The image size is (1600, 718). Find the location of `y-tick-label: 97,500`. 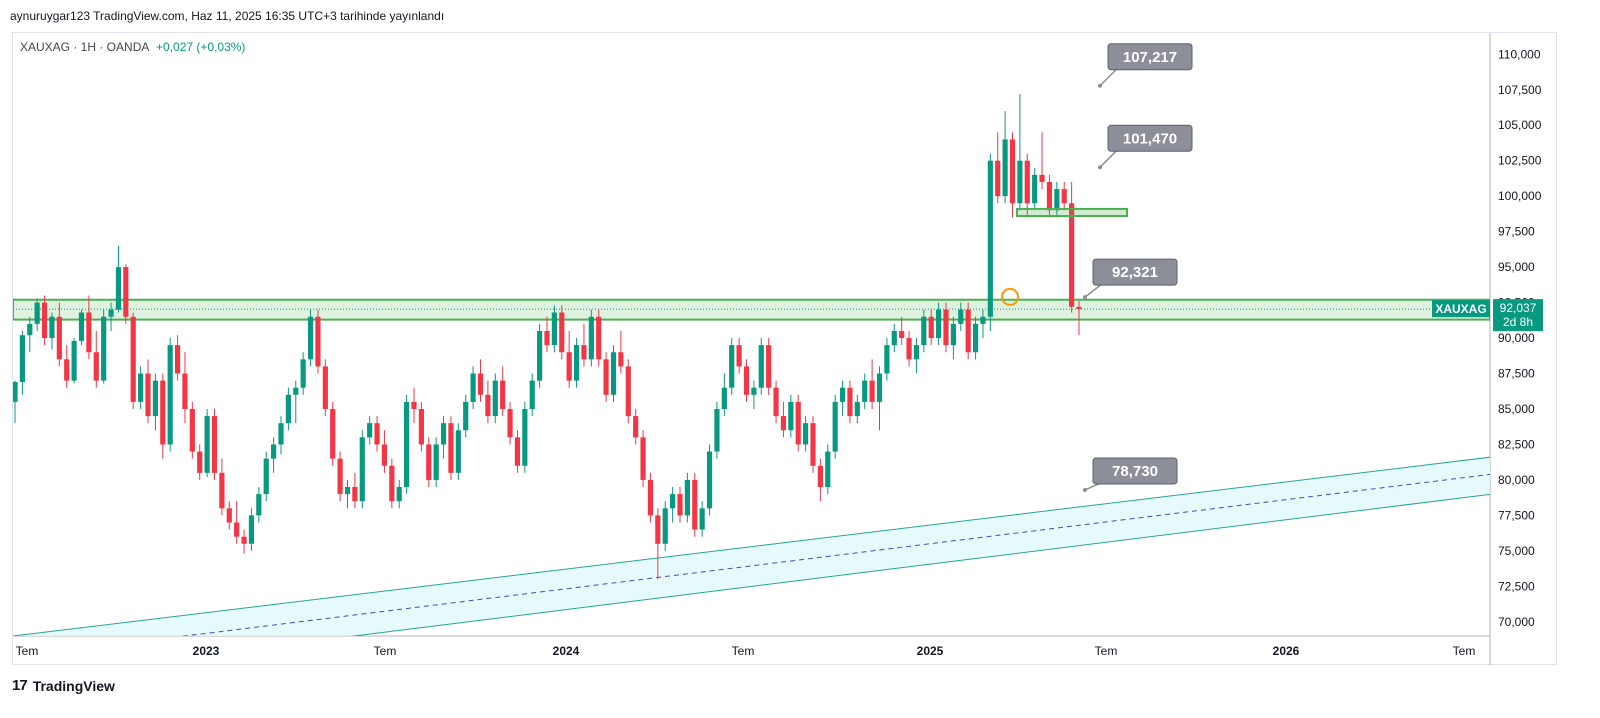

y-tick-label: 97,500 is located at coordinates (1516, 232).